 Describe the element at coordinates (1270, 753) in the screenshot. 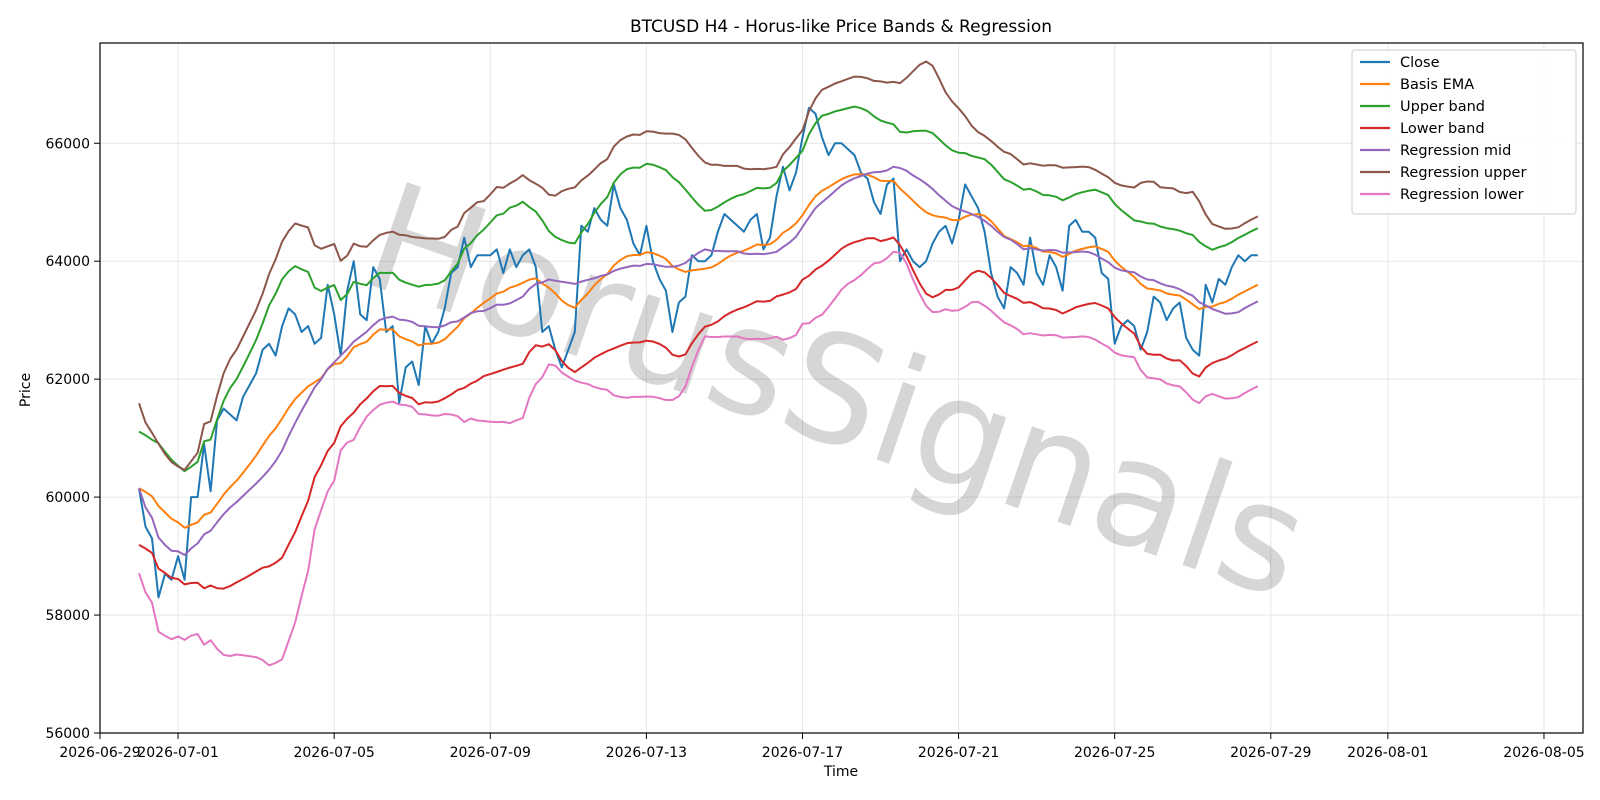

I see `x-tick-label: 2026-07-29` at that location.